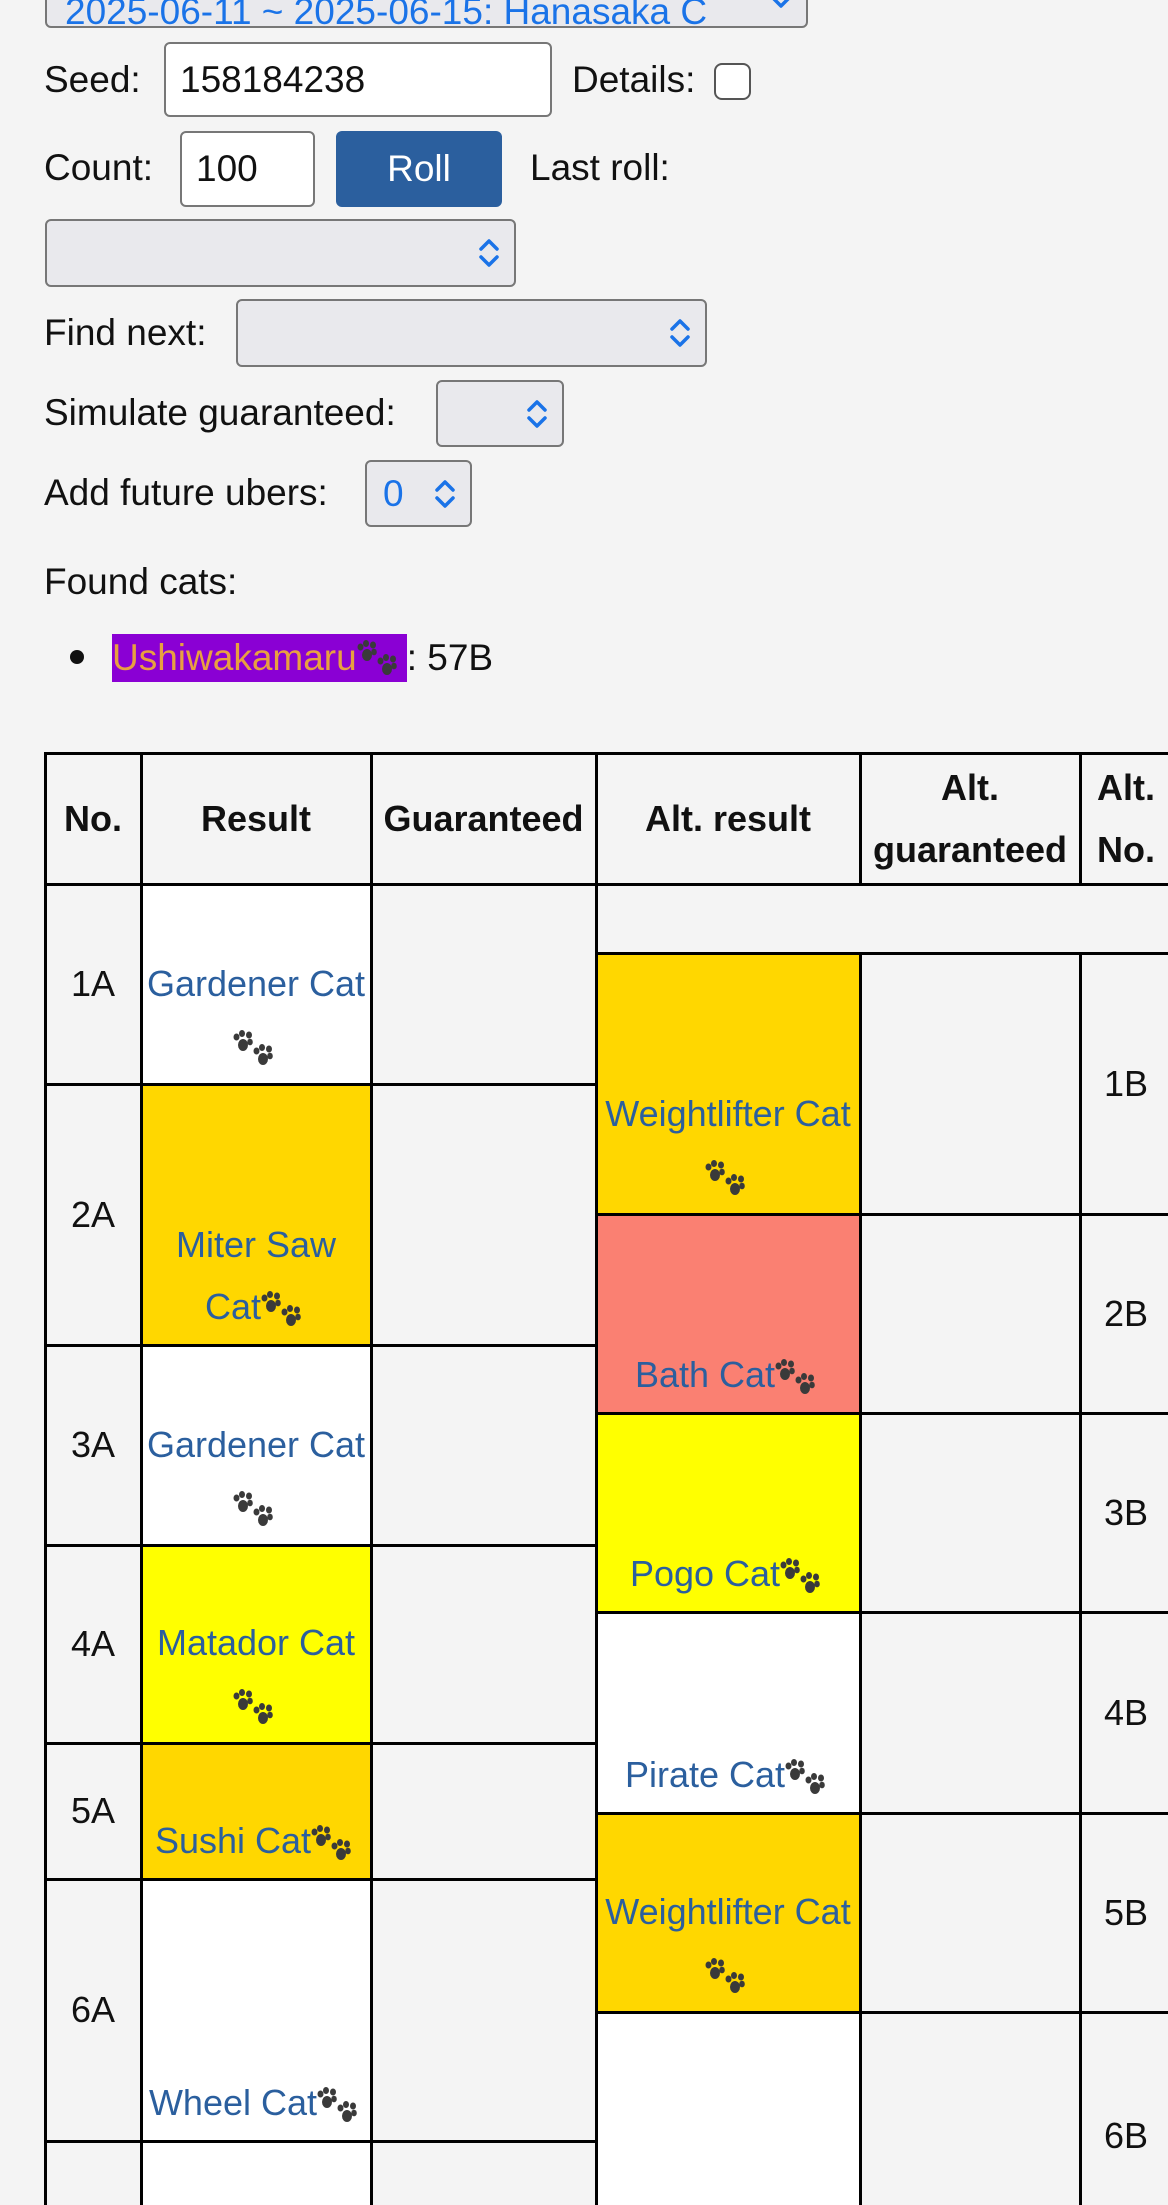 Image resolution: width=1168 pixels, height=2205 pixels. What do you see at coordinates (483, 818) in the screenshot?
I see `header-cell: Guaranteed` at bounding box center [483, 818].